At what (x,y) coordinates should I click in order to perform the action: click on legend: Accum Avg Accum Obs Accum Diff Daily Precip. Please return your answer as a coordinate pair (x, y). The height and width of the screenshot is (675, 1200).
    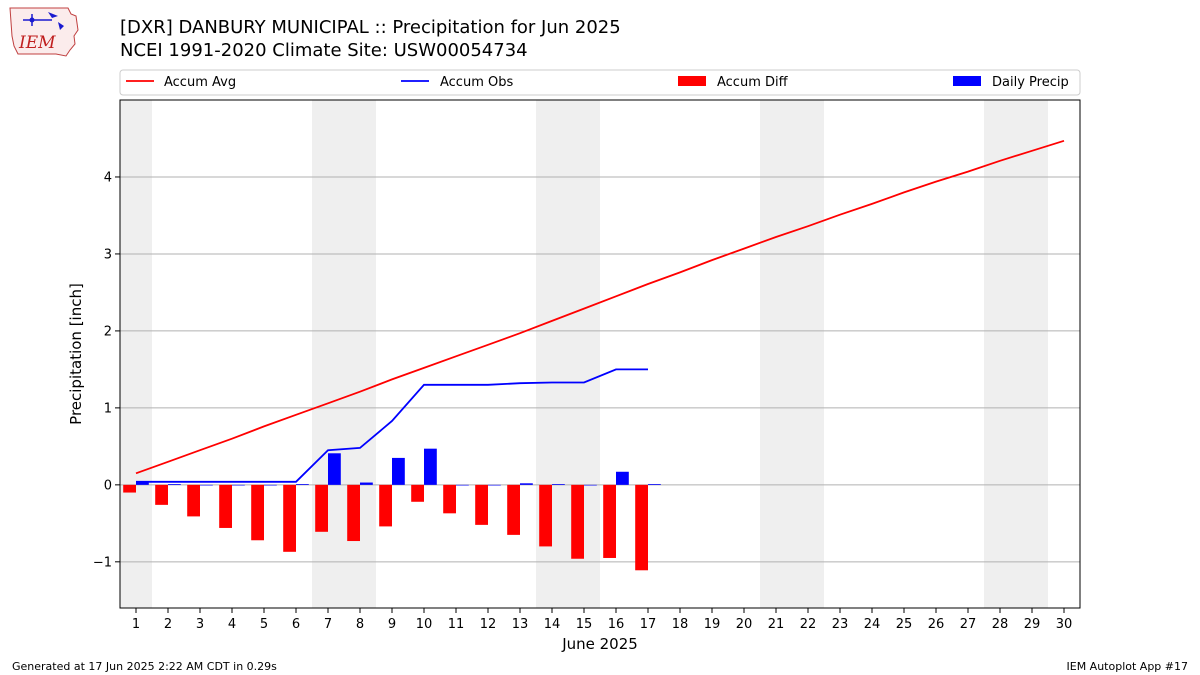
    Looking at the image, I should click on (600, 82).